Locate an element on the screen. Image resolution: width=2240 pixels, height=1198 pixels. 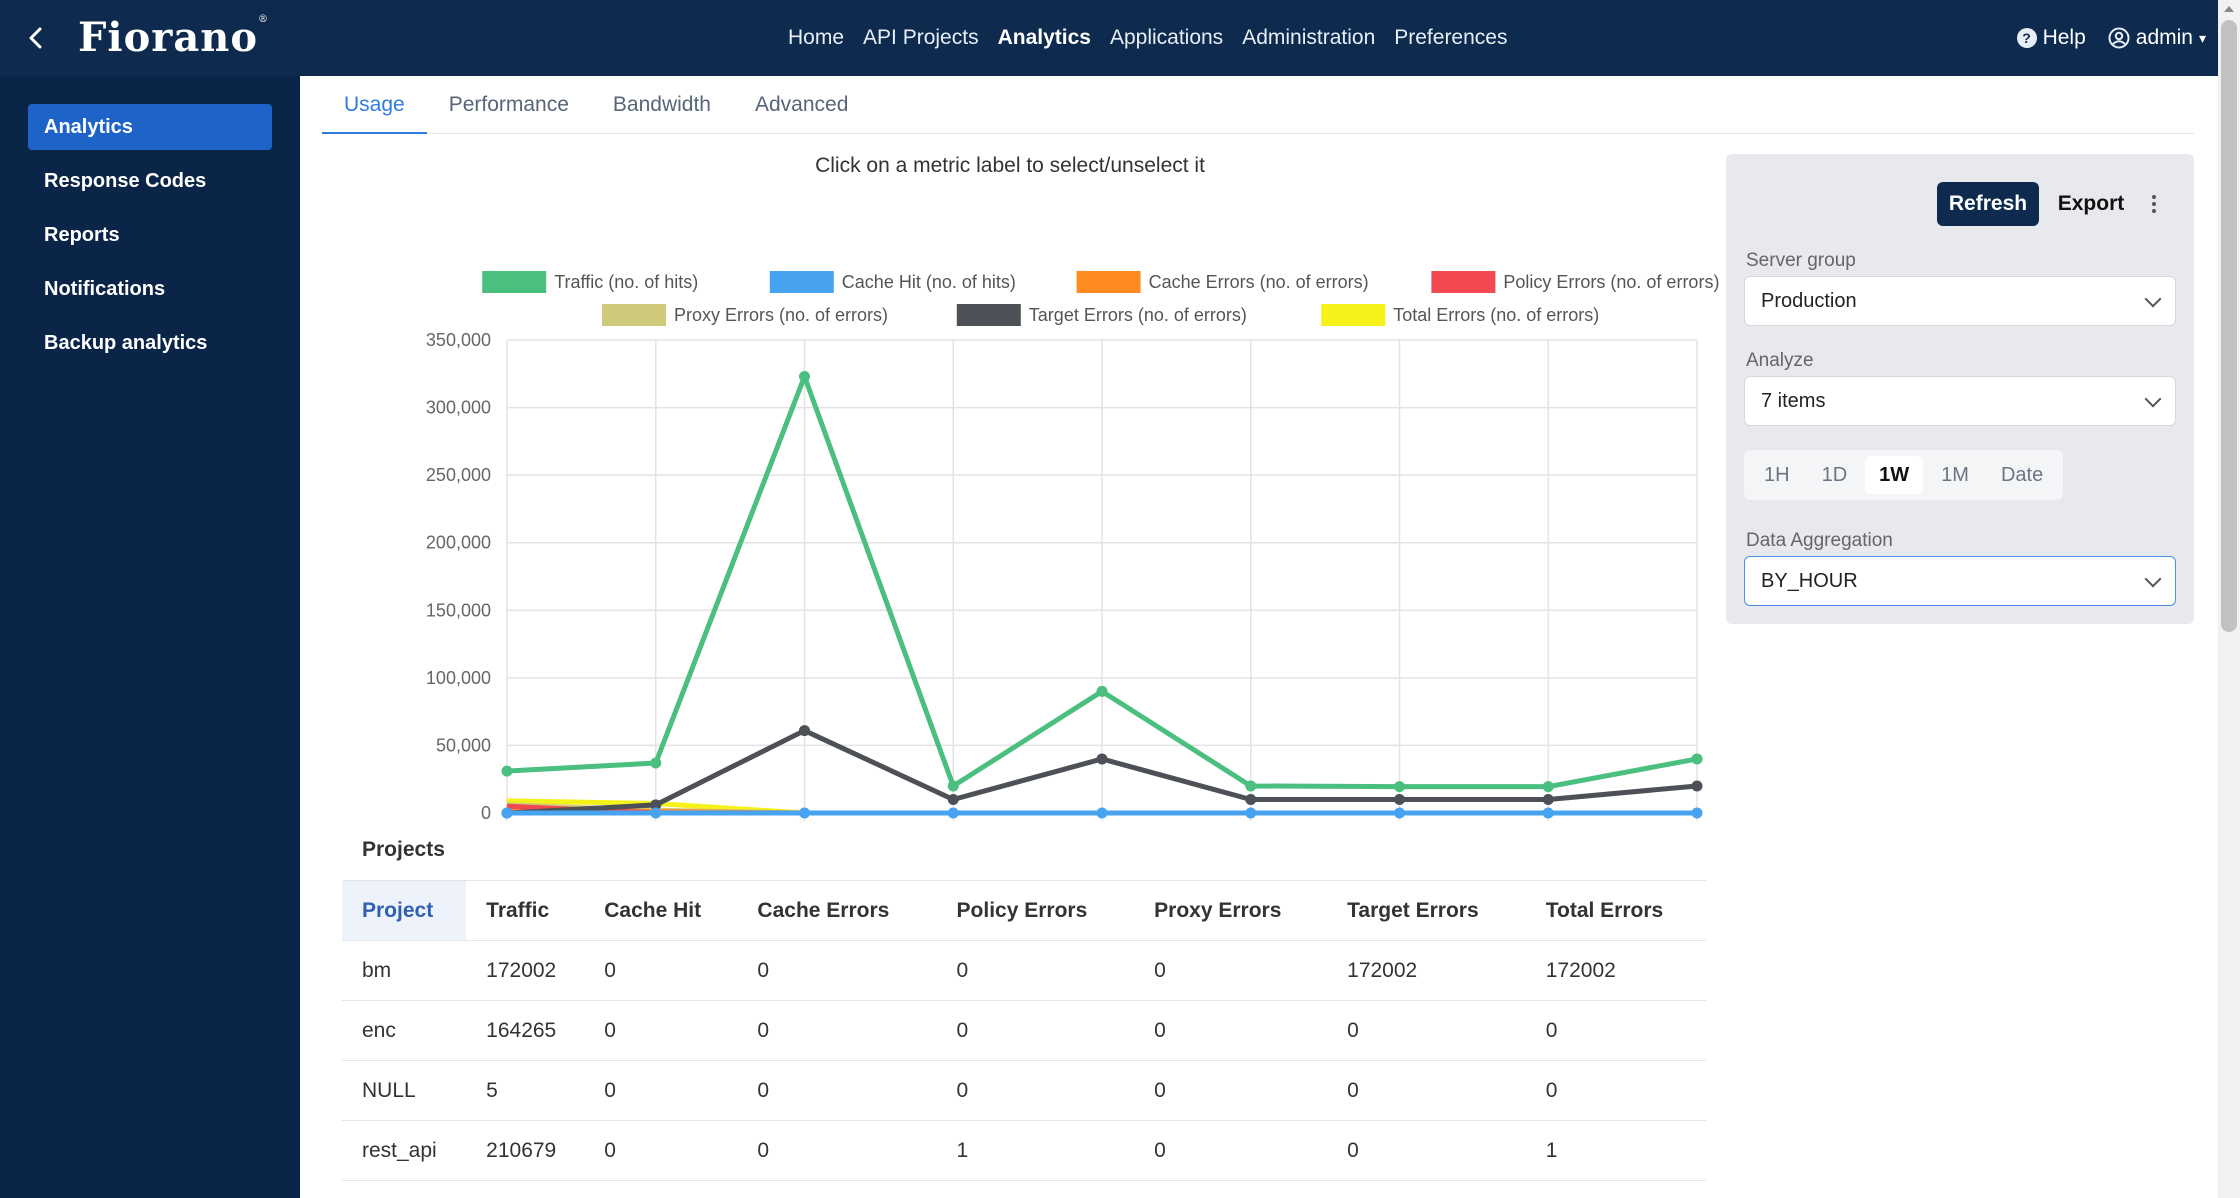
scroll-thumb is located at coordinates (2229, 326).